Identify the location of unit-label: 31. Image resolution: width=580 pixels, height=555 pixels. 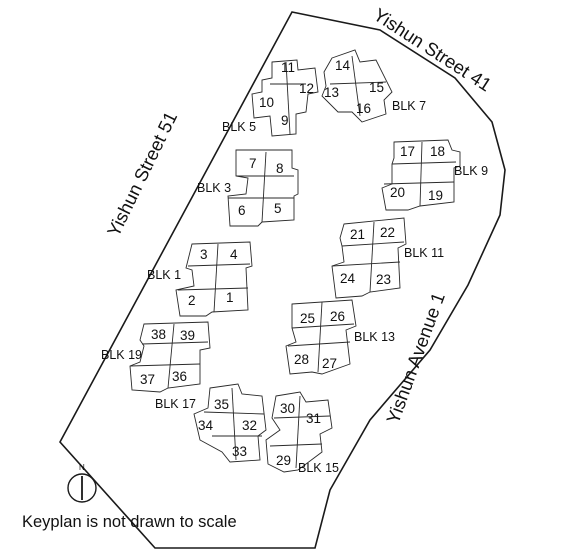
(313, 418).